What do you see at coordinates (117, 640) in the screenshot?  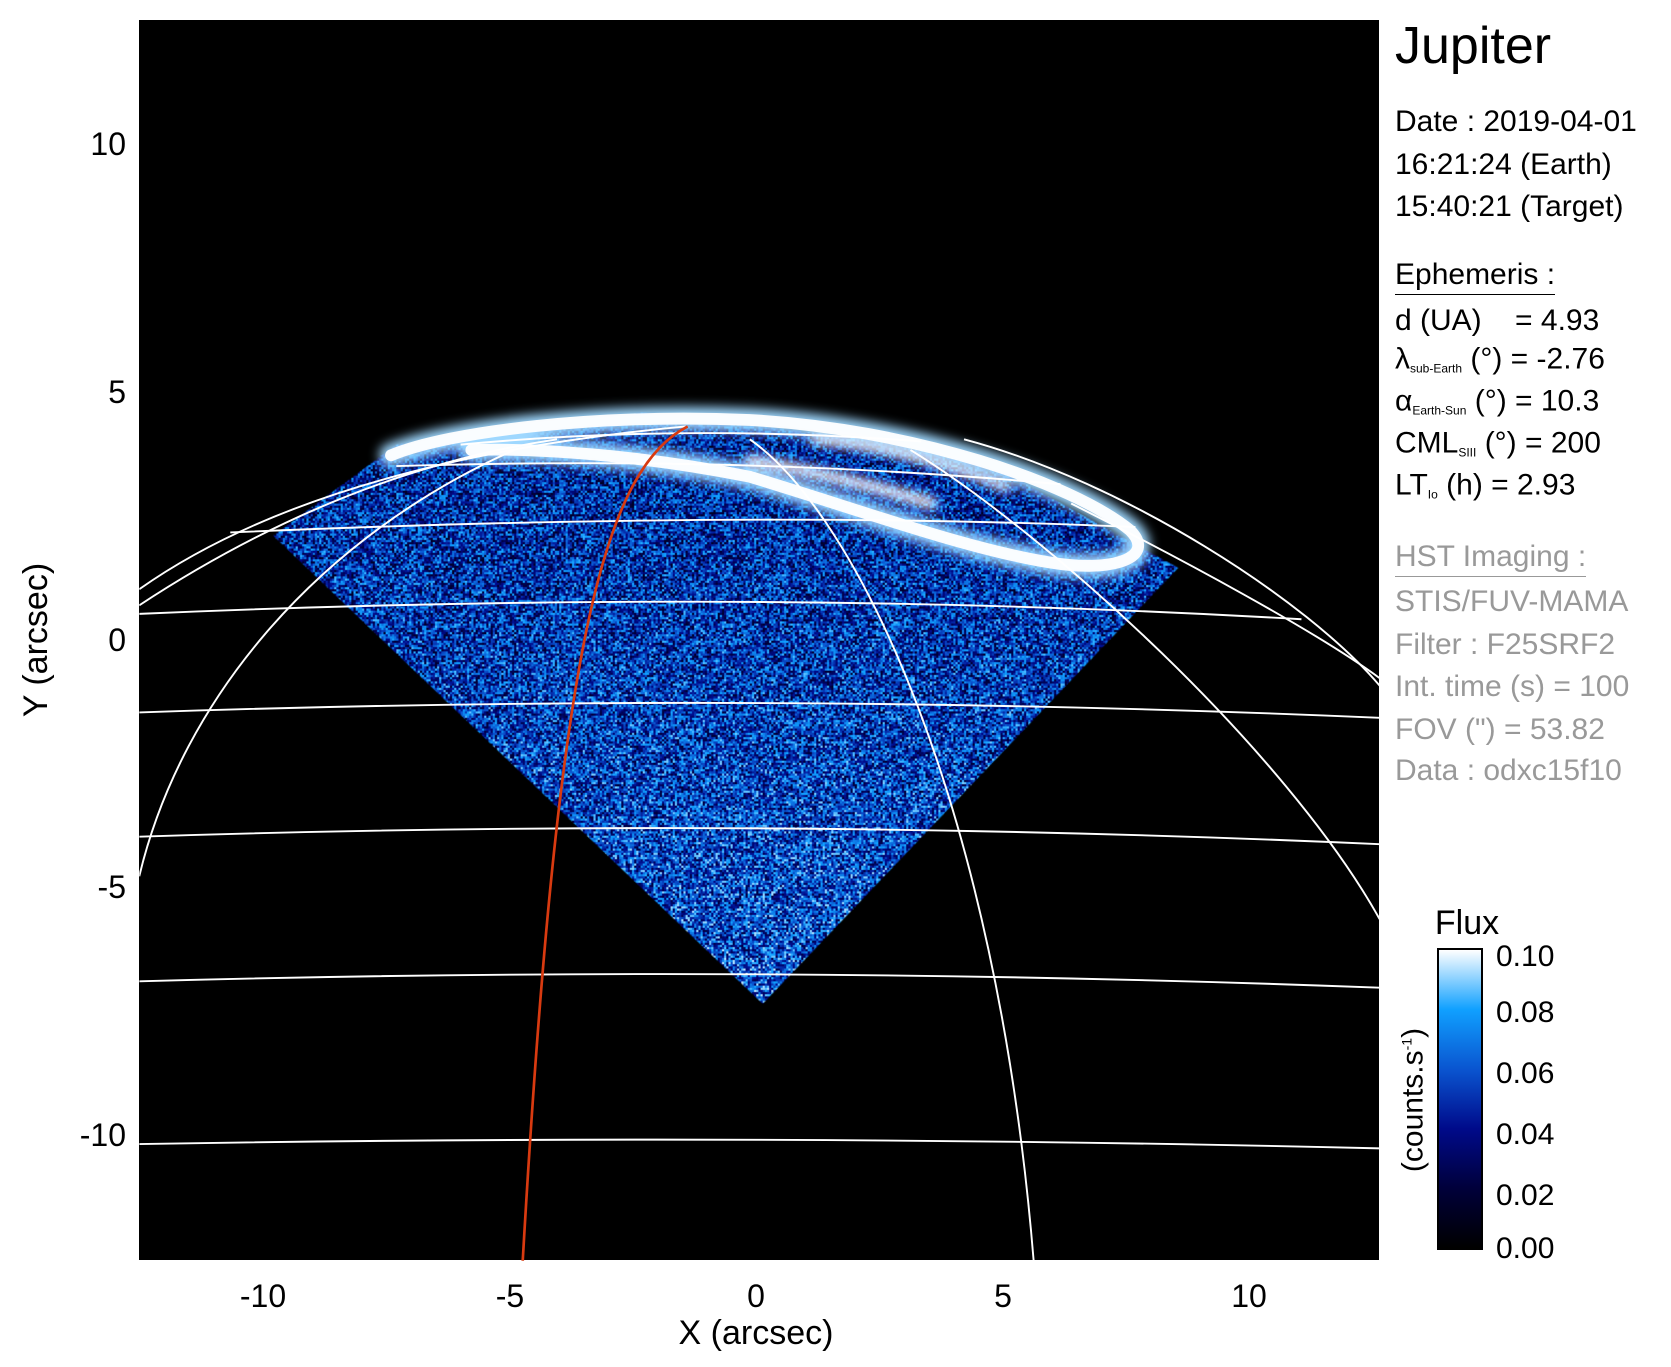 I see `y-tick-label: 0` at bounding box center [117, 640].